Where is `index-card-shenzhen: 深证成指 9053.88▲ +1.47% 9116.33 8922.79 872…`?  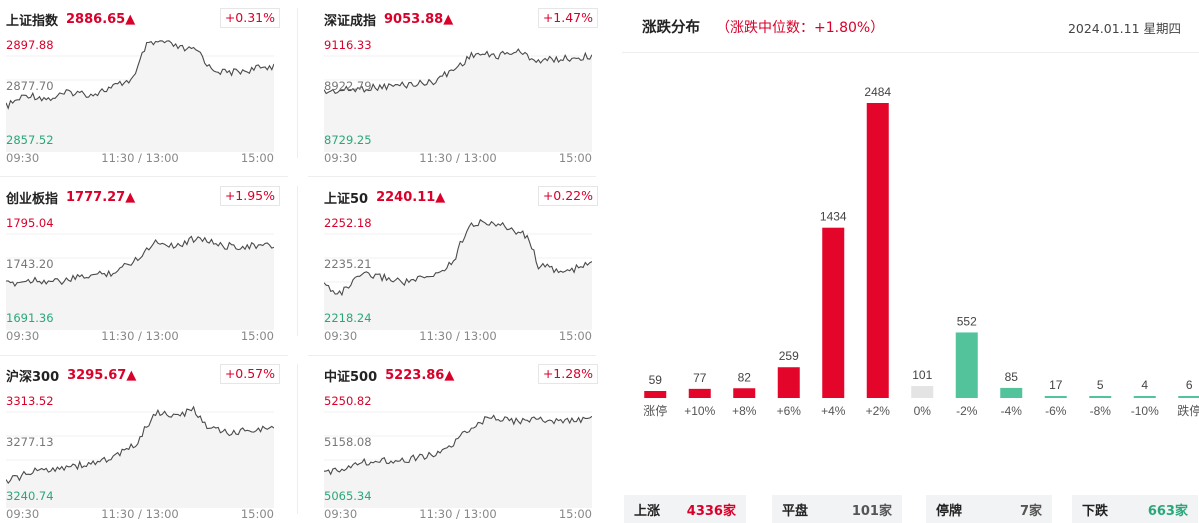 index-card-shenzhen: 深证成指 9053.88▲ +1.47% 9116.33 8922.79 872… is located at coordinates (461, 85).